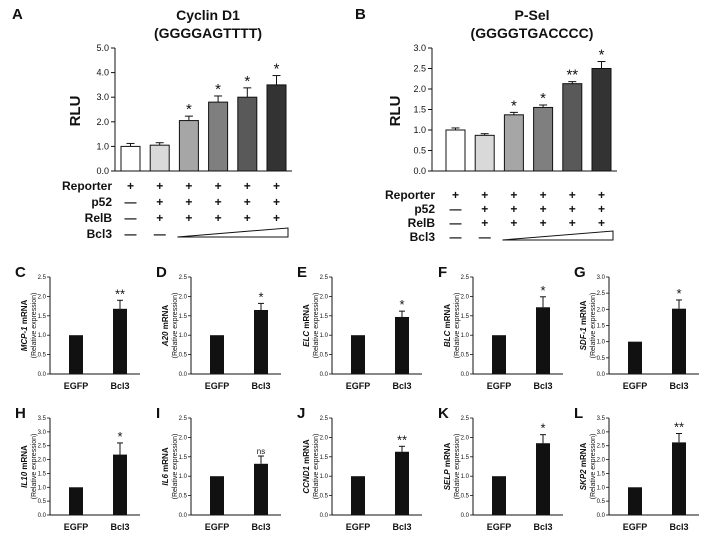 This screenshot has height=545, width=708. What do you see at coordinates (542, 527) in the screenshot?
I see `panel-k-category-bcl3: Bcl3` at bounding box center [542, 527].